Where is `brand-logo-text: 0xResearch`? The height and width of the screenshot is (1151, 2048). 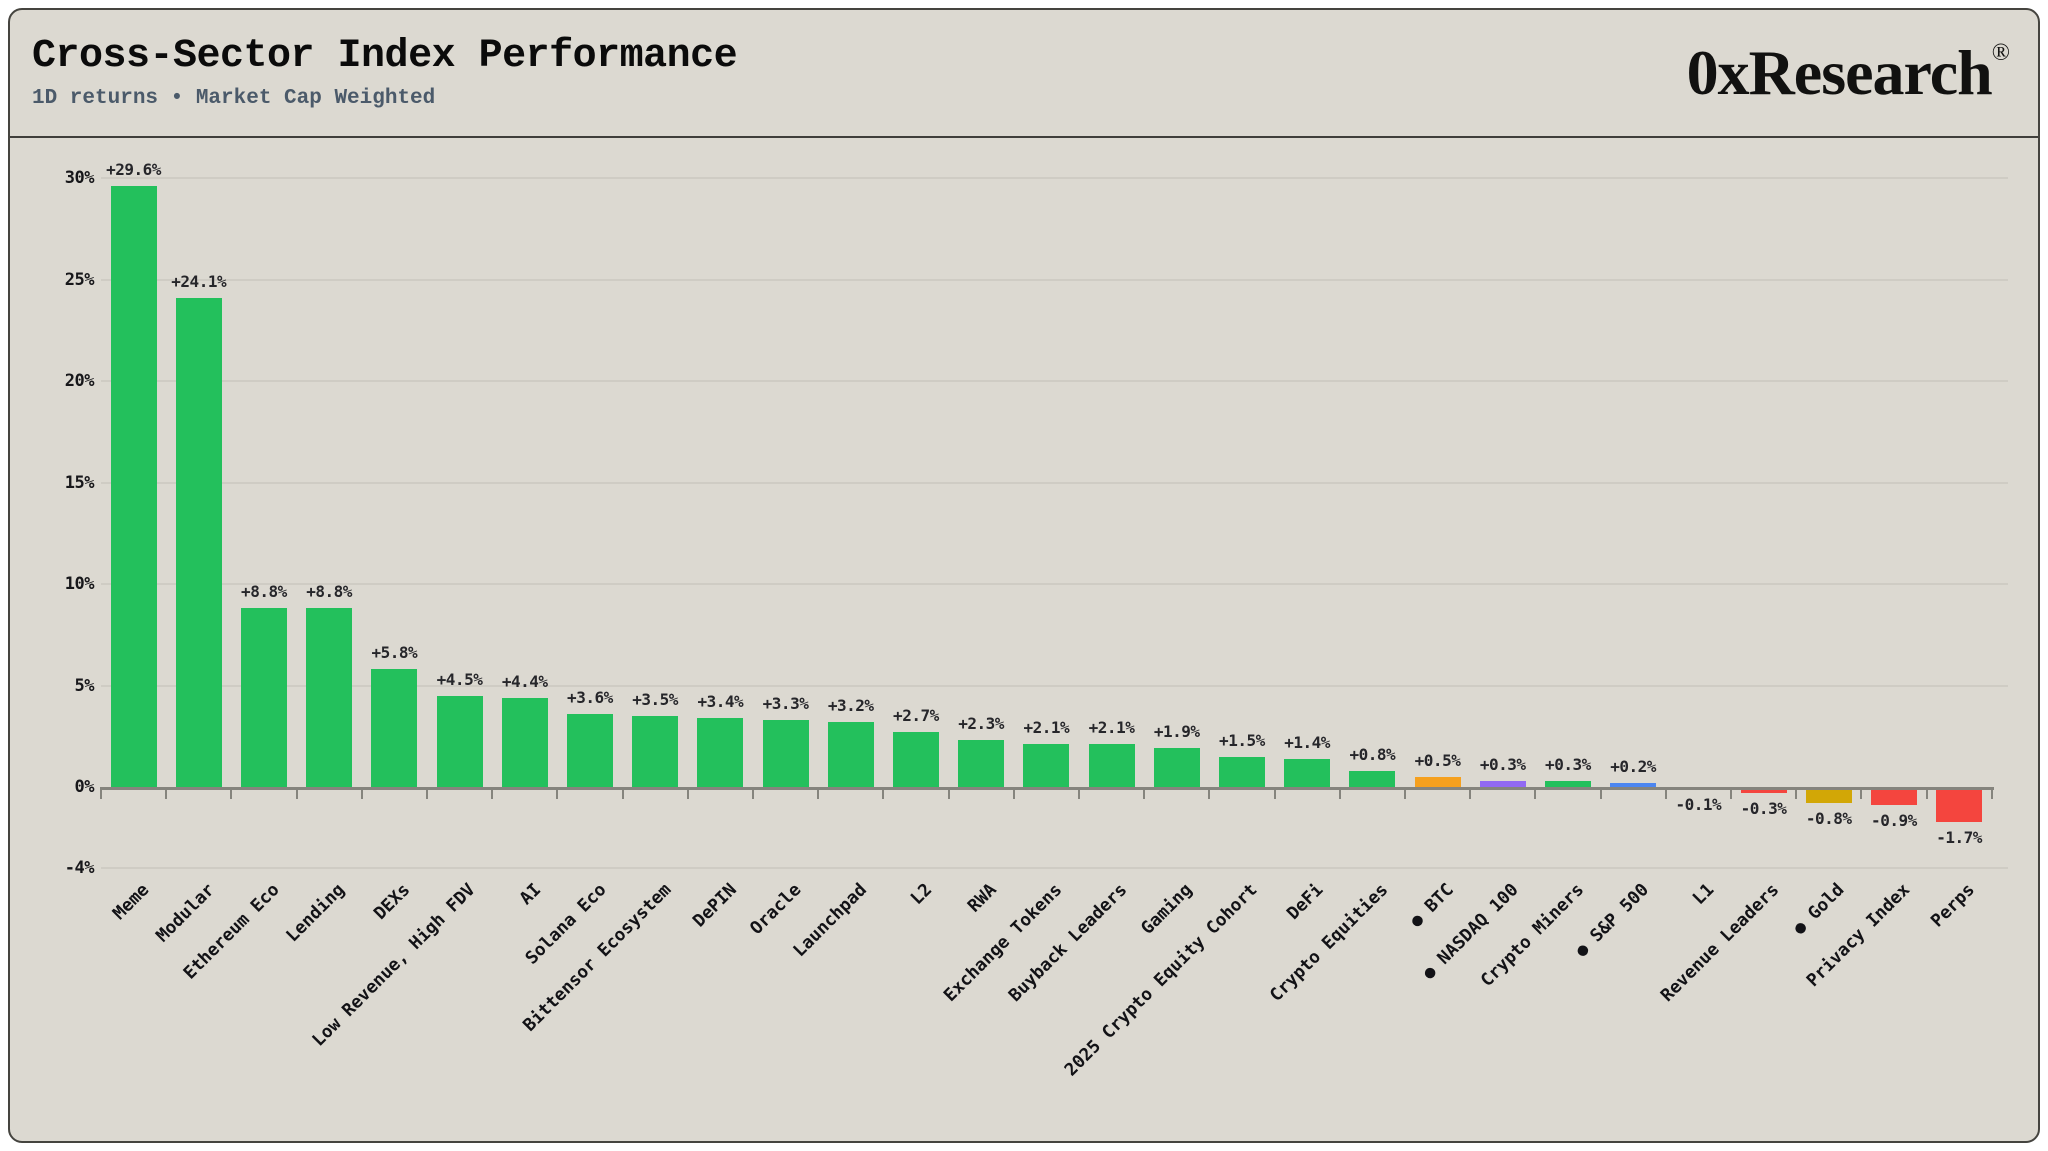
brand-logo-text: 0xResearch is located at coordinates (1839, 72).